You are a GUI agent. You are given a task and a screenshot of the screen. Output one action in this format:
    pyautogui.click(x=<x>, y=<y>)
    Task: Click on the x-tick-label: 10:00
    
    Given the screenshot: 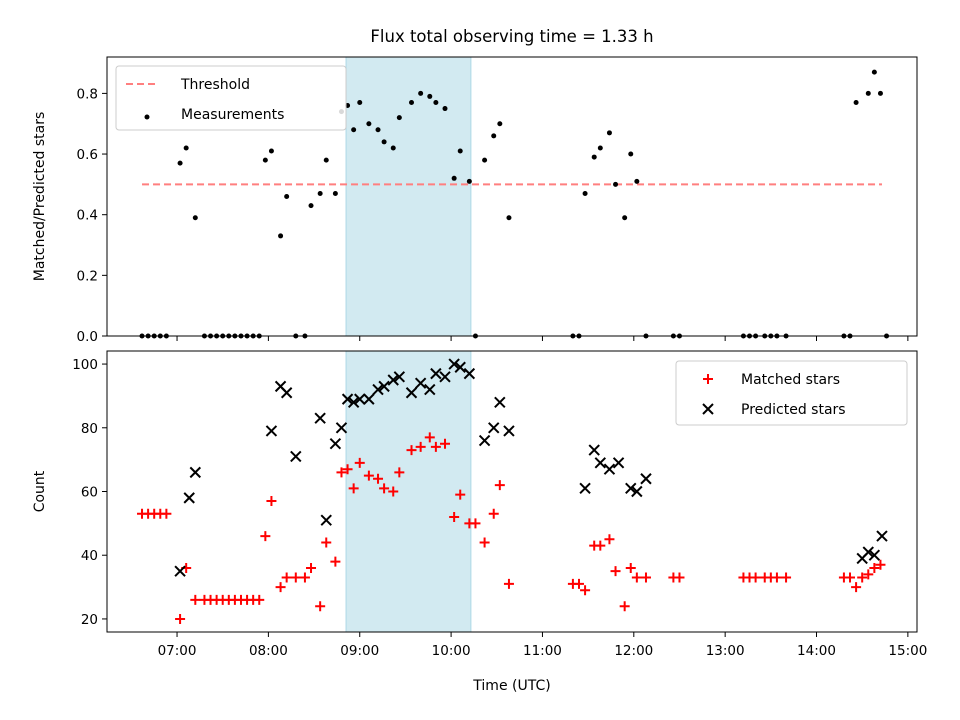 What is the action you would take?
    pyautogui.click(x=451, y=651)
    